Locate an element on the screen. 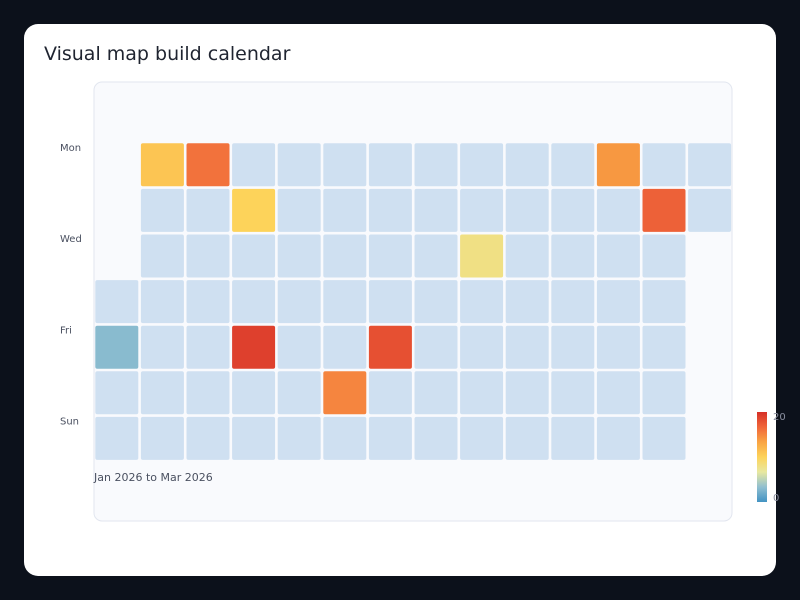  day-label-wed: Wed is located at coordinates (71, 239).